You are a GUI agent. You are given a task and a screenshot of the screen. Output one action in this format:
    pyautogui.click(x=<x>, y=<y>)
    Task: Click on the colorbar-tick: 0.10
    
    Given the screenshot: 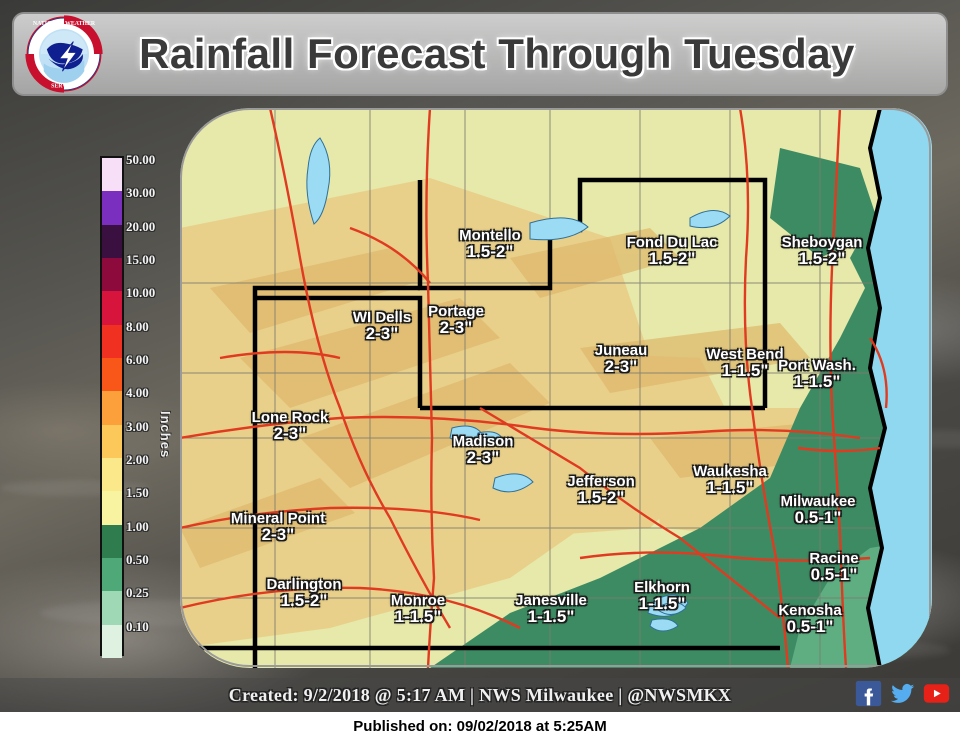 What is the action you would take?
    pyautogui.click(x=137, y=626)
    